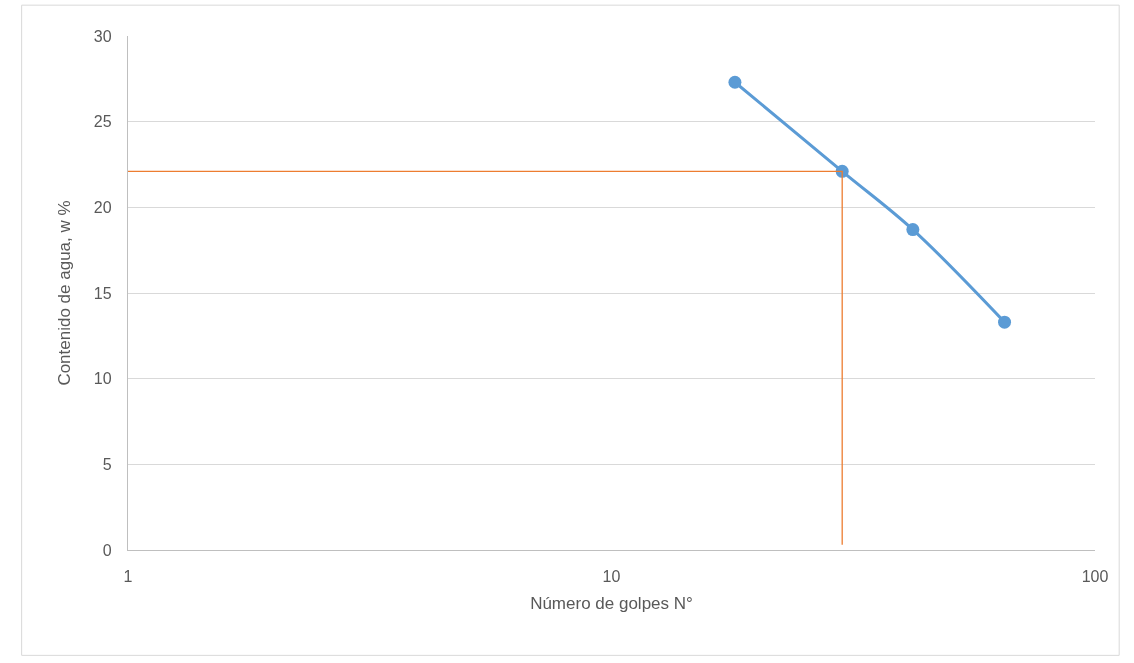 This screenshot has height=663, width=1134. What do you see at coordinates (107, 550) in the screenshot?
I see `y-tick-label: 0` at bounding box center [107, 550].